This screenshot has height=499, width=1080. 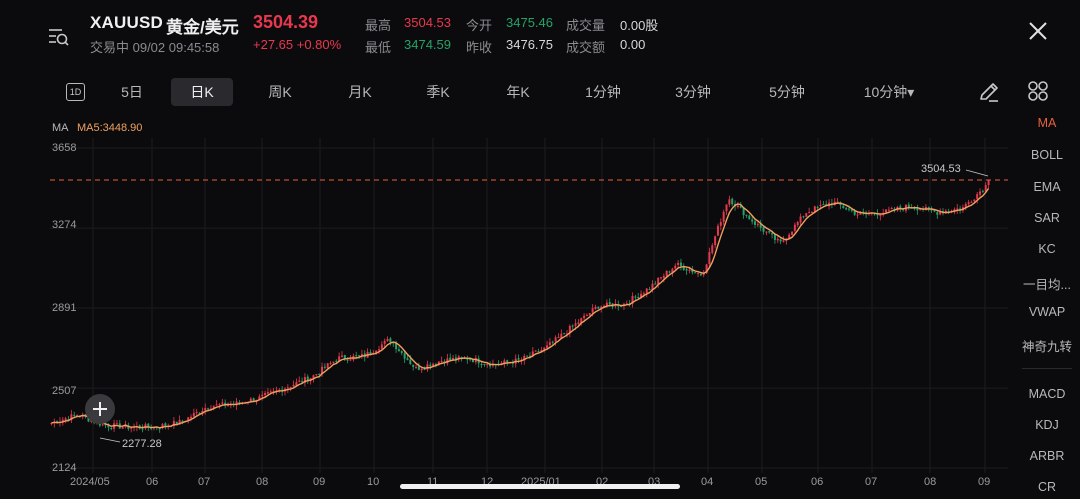 I want to click on sidebar-item-macd: MACD, so click(x=1047, y=394).